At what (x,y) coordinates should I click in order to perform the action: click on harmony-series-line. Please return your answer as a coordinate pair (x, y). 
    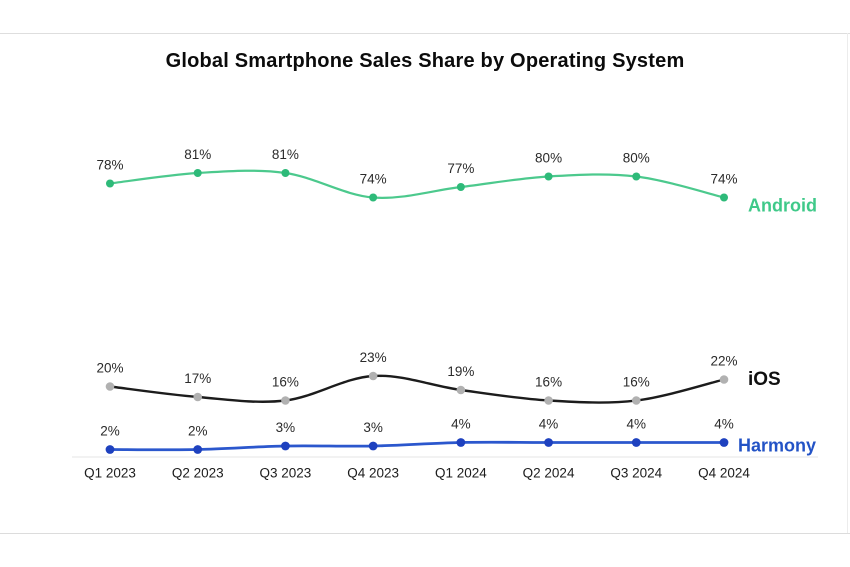
    Looking at the image, I should click on (417, 446).